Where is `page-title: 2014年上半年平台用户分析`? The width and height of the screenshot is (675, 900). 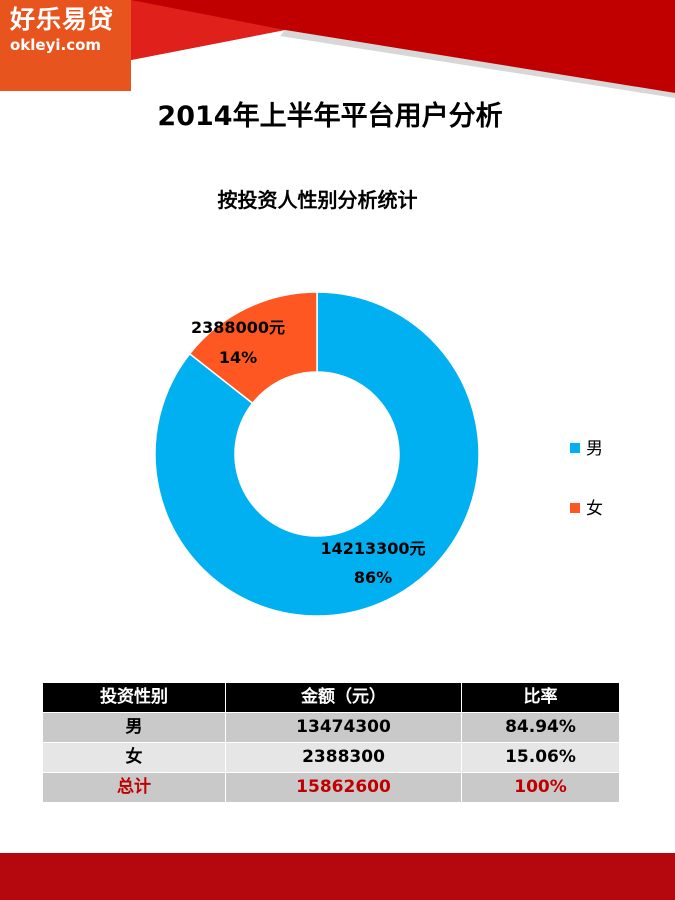
page-title: 2014年上半年平台用户分析 is located at coordinates (330, 116).